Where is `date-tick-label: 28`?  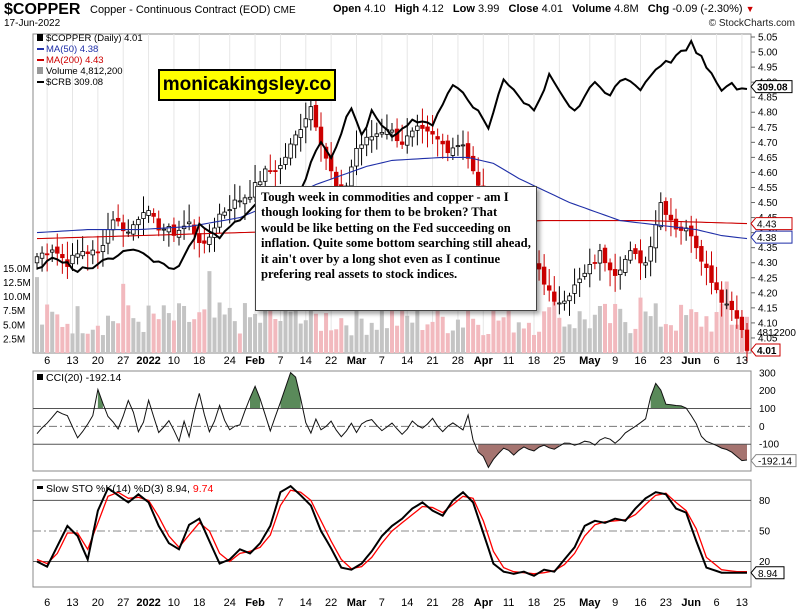 date-tick-label: 28 is located at coordinates (458, 603).